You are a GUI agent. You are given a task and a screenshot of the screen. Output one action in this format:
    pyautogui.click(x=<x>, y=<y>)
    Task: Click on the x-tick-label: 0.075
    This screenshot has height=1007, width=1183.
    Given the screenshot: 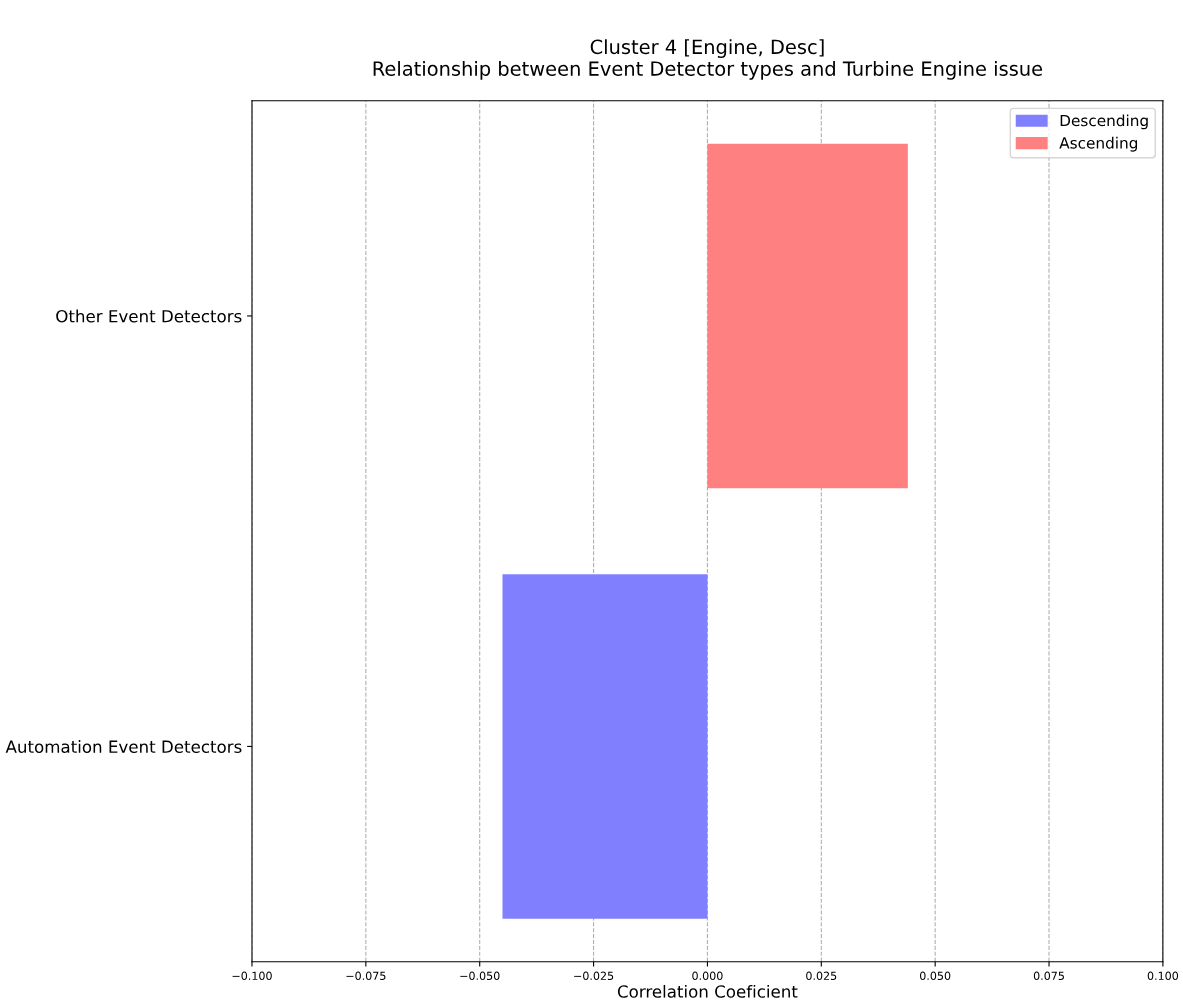 What is the action you would take?
    pyautogui.click(x=1048, y=976)
    